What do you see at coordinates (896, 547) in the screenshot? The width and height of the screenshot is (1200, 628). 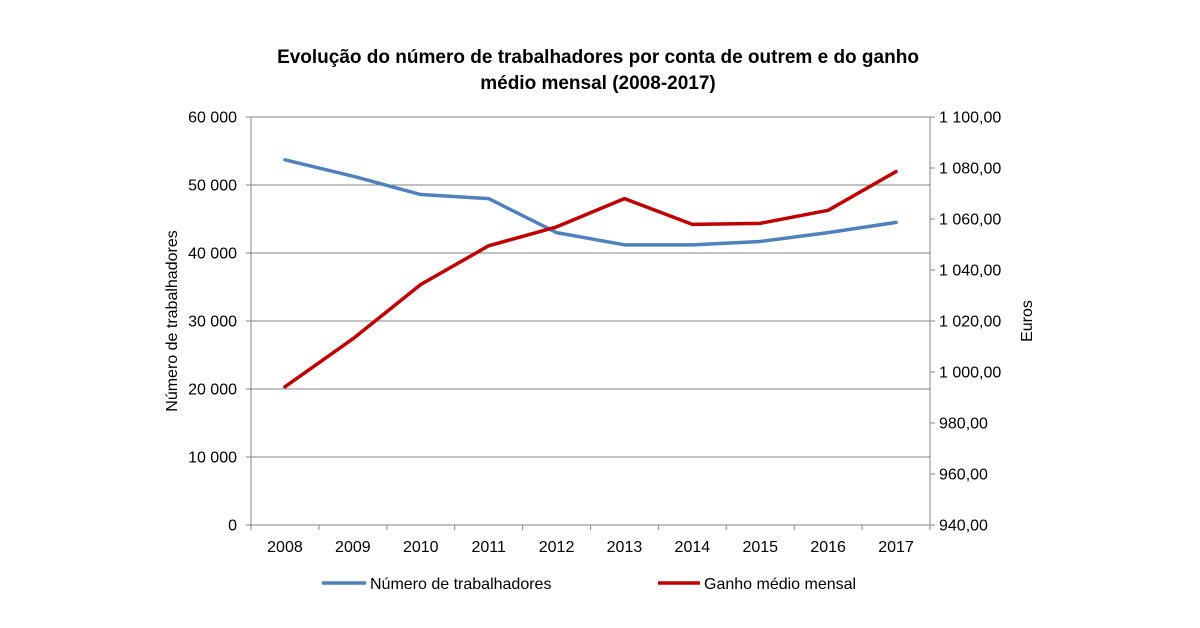 I see `x-tick-label: 2017` at bounding box center [896, 547].